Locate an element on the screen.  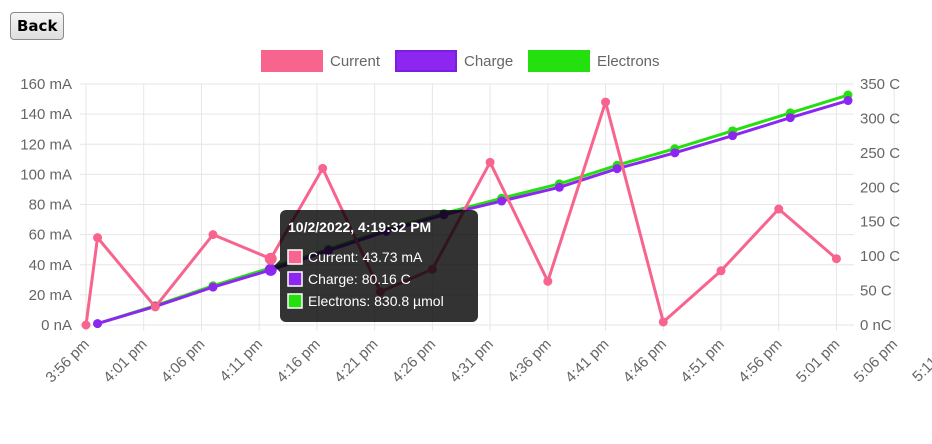
tooltip-line: Current: 43.73 mA is located at coordinates (365, 257).